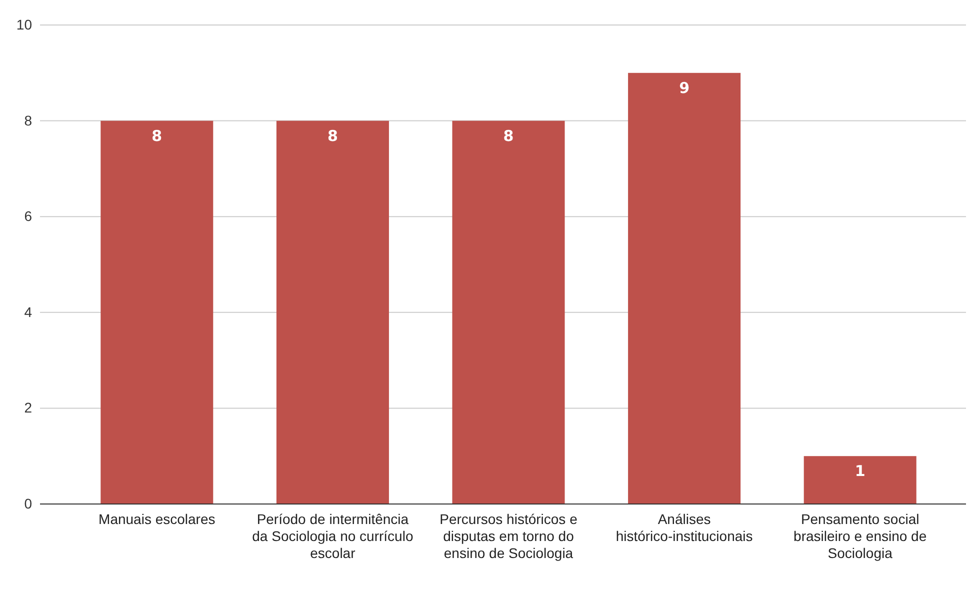 This screenshot has height=590, width=968. What do you see at coordinates (28, 503) in the screenshot?
I see `y-tick-label: 0` at bounding box center [28, 503].